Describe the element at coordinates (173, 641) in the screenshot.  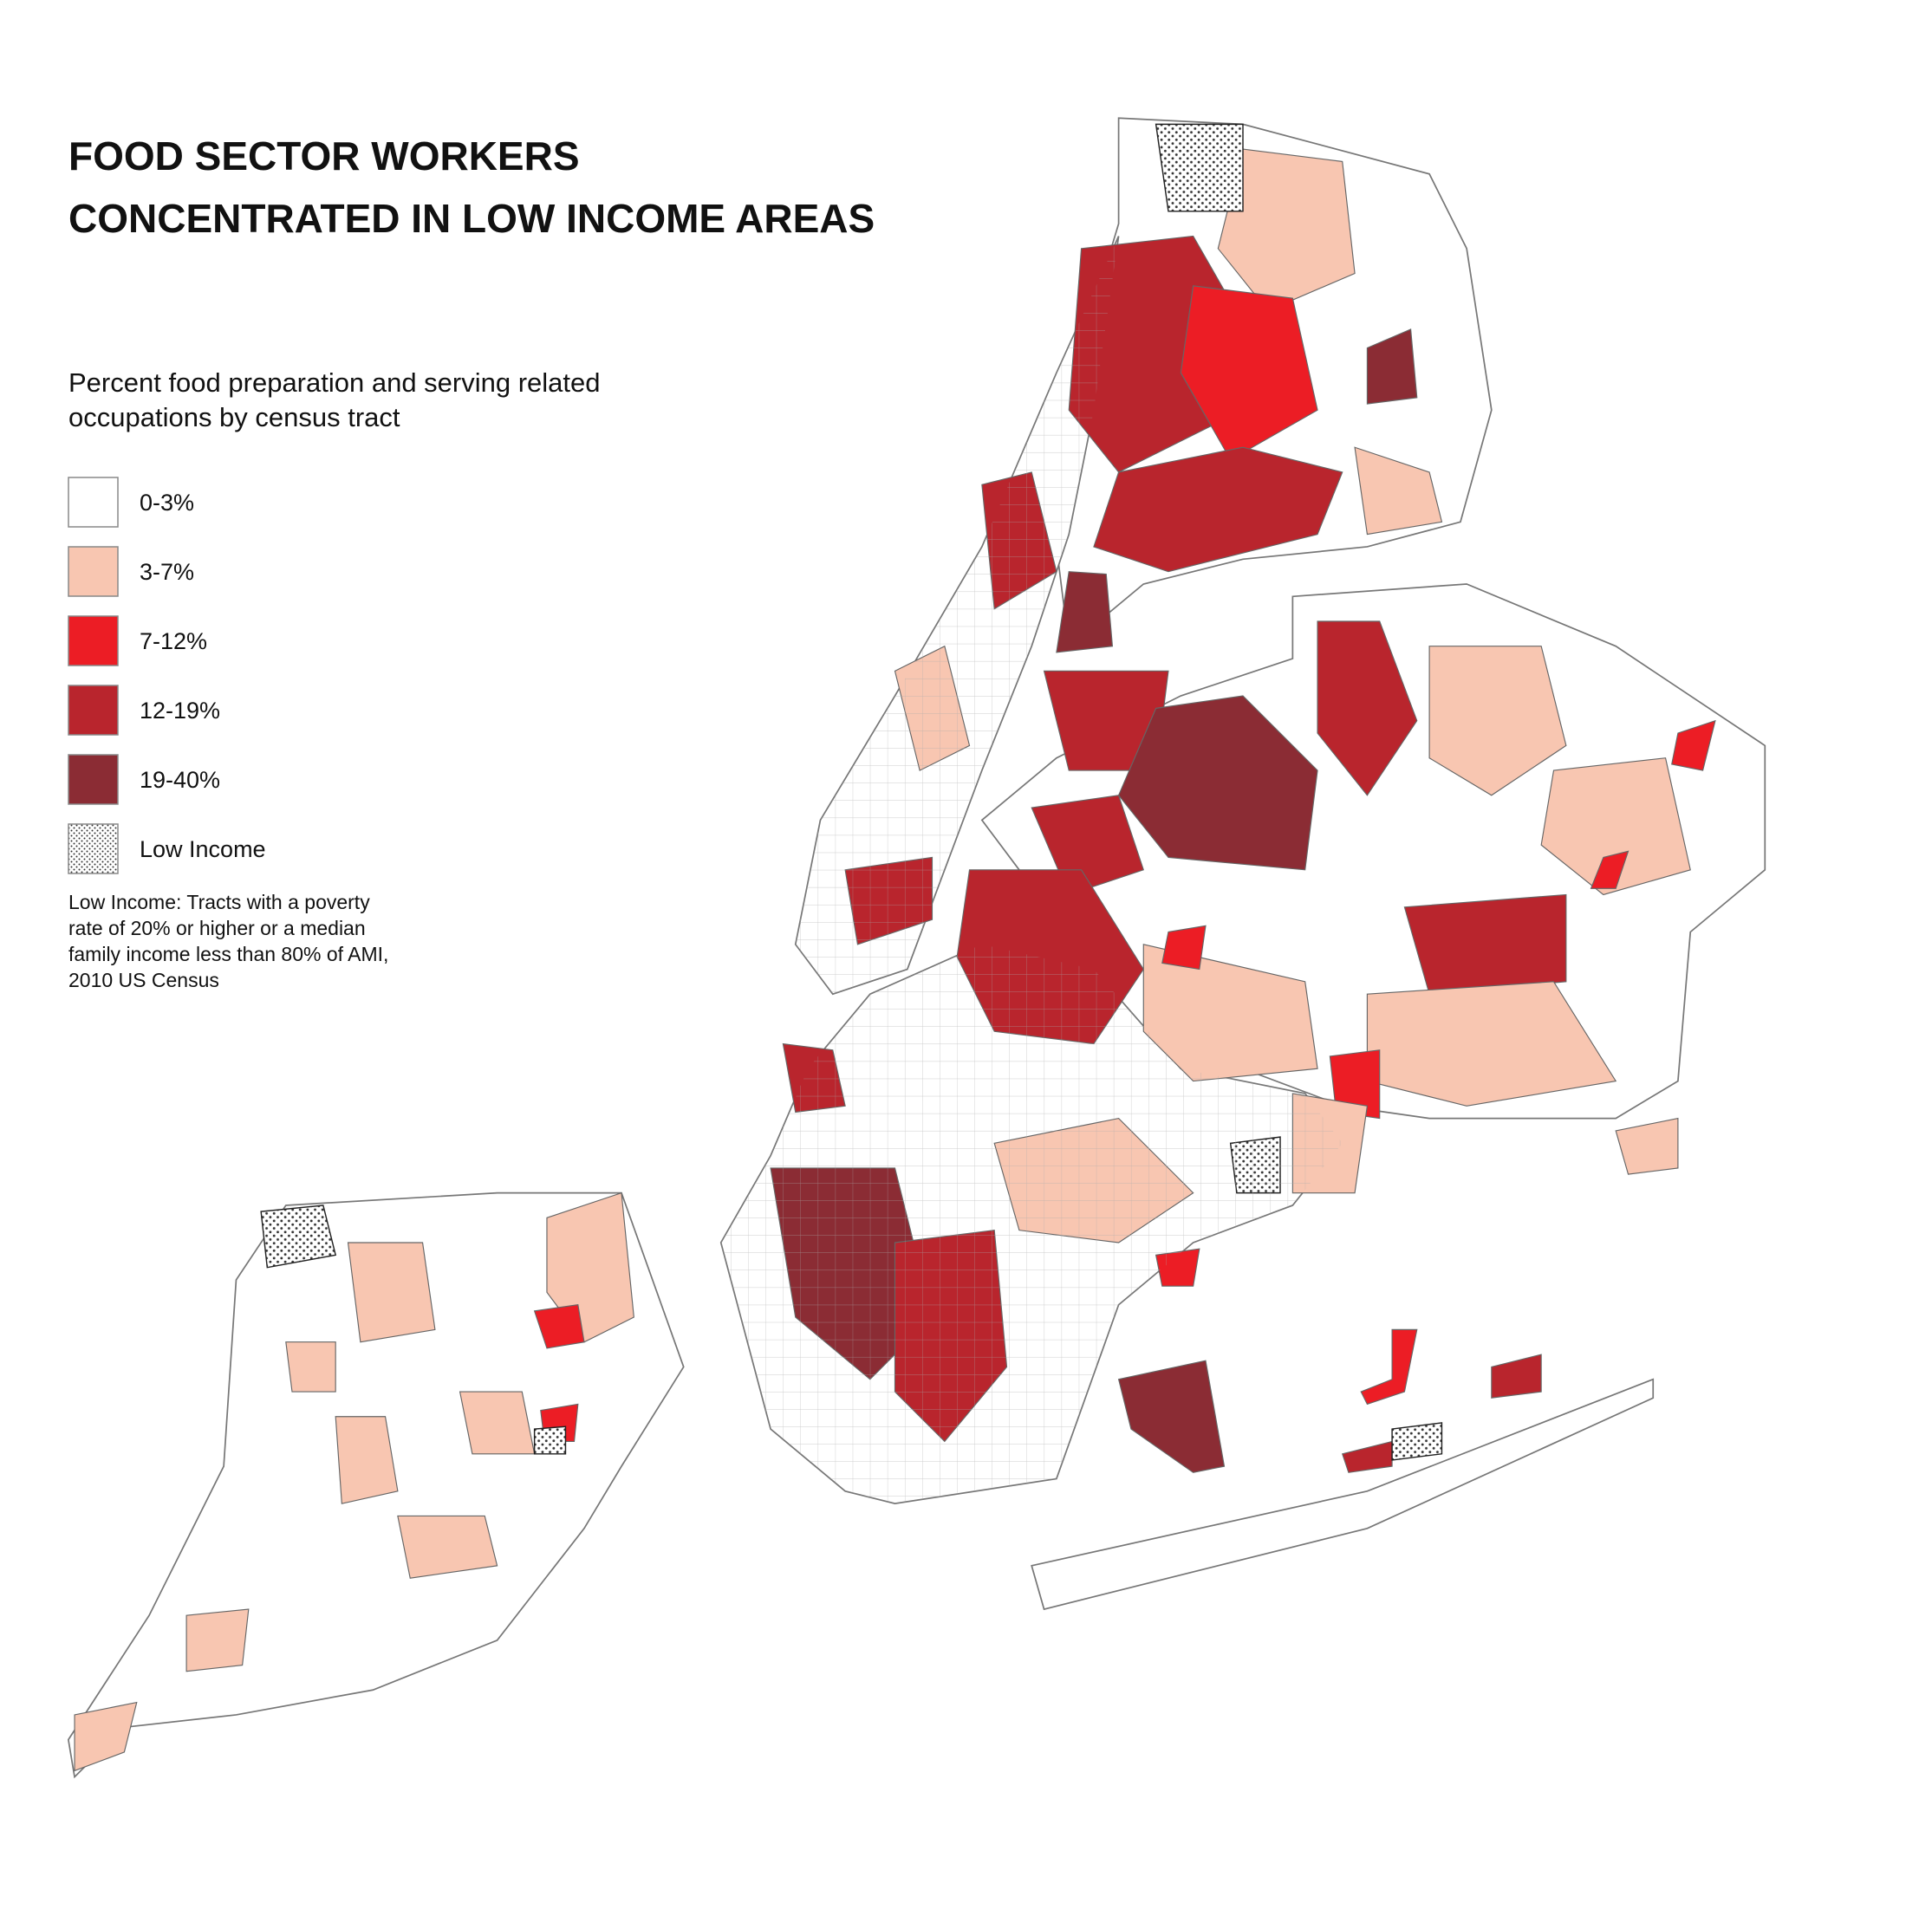
I see `legend-label: 7-12%` at that location.